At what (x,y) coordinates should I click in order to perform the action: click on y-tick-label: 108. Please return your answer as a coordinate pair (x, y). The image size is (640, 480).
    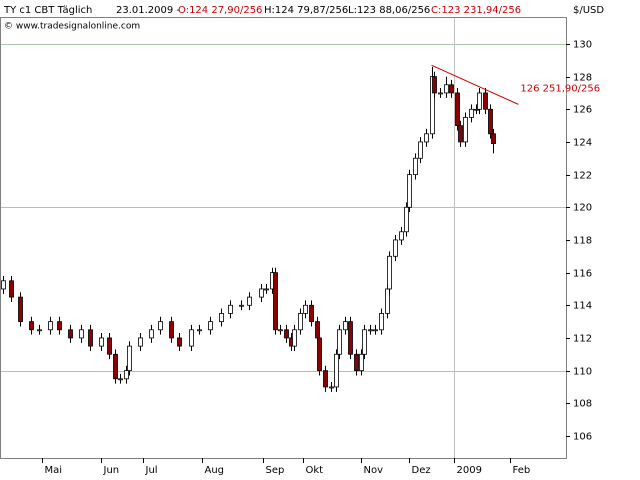
    Looking at the image, I should click on (582, 404).